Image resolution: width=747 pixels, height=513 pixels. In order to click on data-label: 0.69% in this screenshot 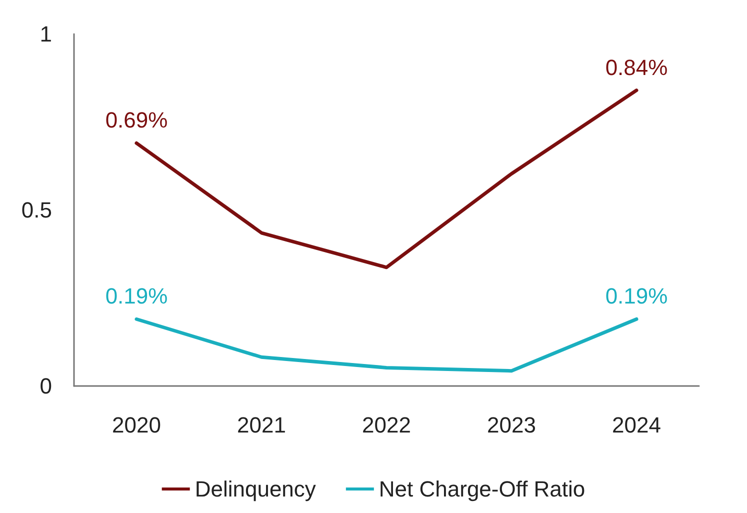, I will do `click(136, 120)`.